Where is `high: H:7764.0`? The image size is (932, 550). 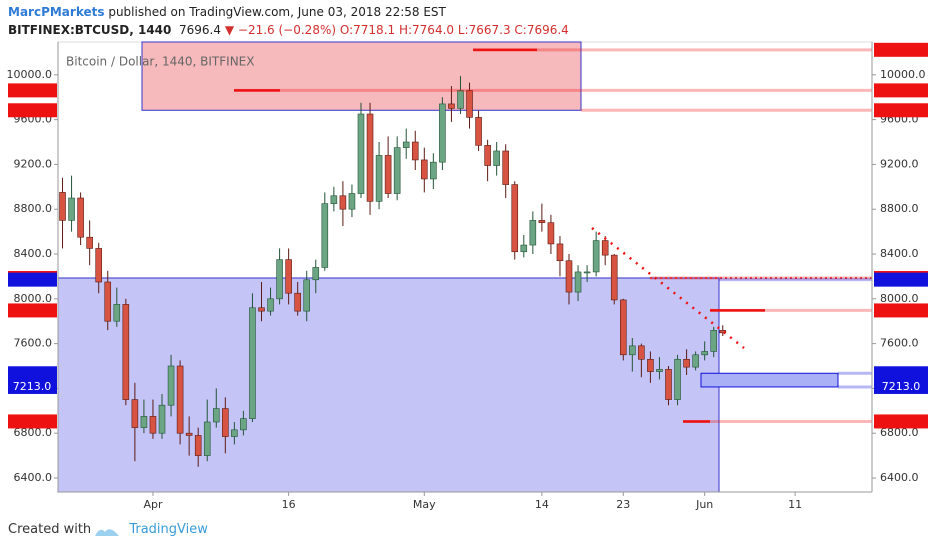 high: H:7764.0 is located at coordinates (426, 30).